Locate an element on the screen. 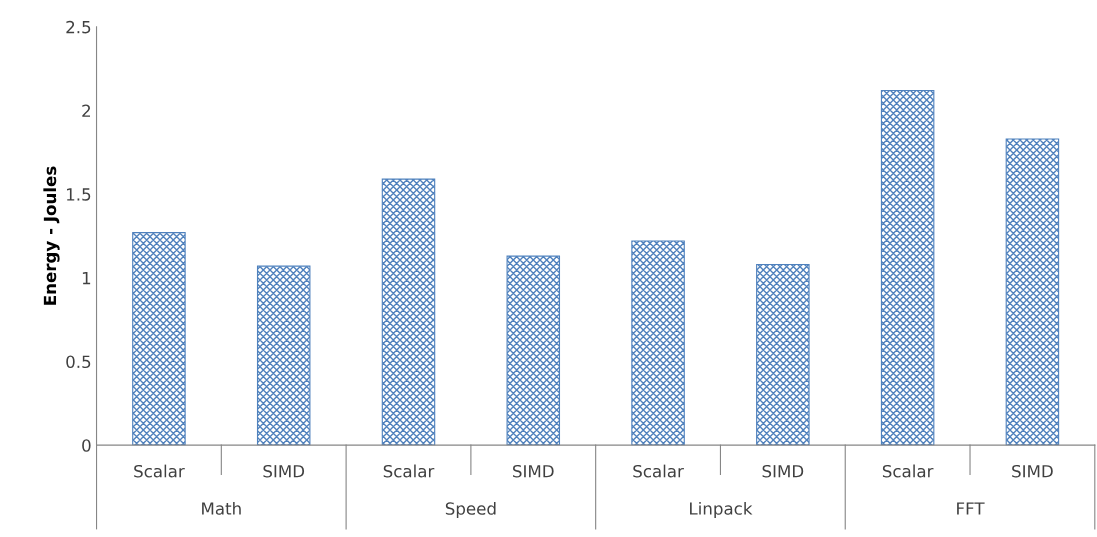 The image size is (1097, 537). y-tick-label: 1.5 is located at coordinates (79, 194).